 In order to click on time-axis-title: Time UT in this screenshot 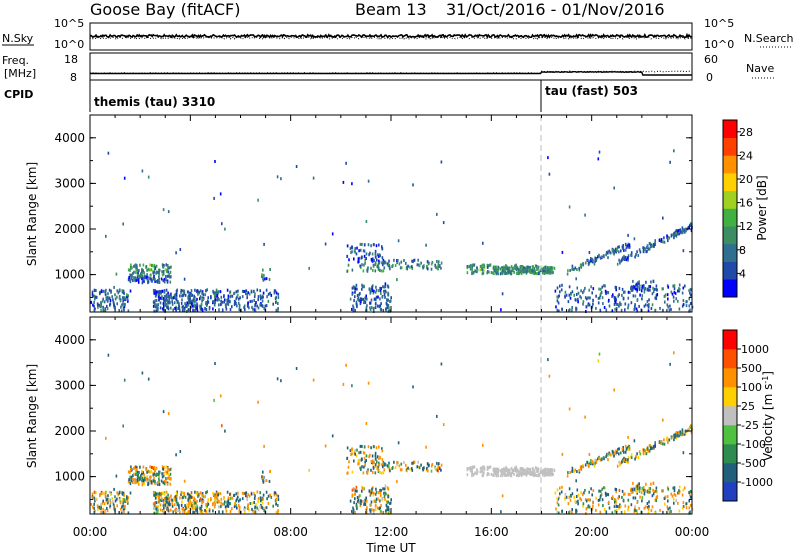, I will do `click(390, 547)`.